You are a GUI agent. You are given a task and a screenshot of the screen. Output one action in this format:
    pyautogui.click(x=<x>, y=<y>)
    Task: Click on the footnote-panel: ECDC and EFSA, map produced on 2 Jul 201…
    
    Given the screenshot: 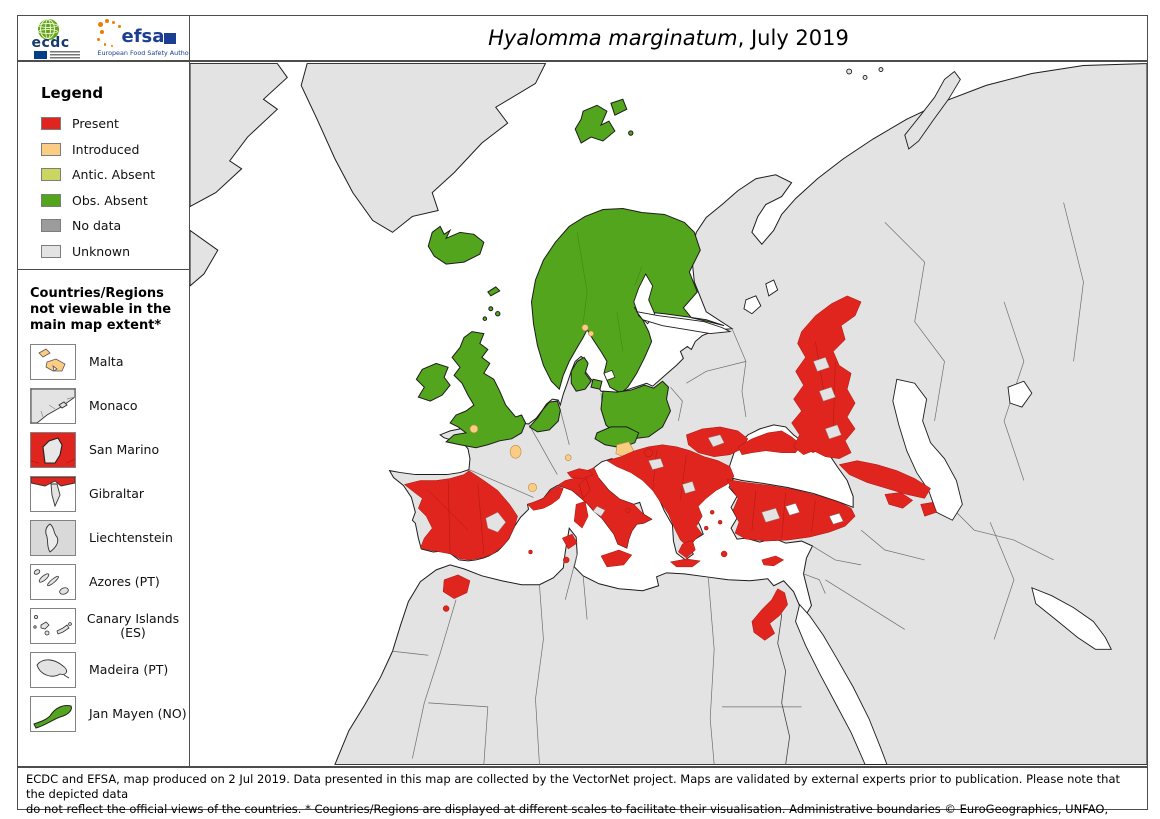 What is the action you would take?
    pyautogui.click(x=582, y=793)
    